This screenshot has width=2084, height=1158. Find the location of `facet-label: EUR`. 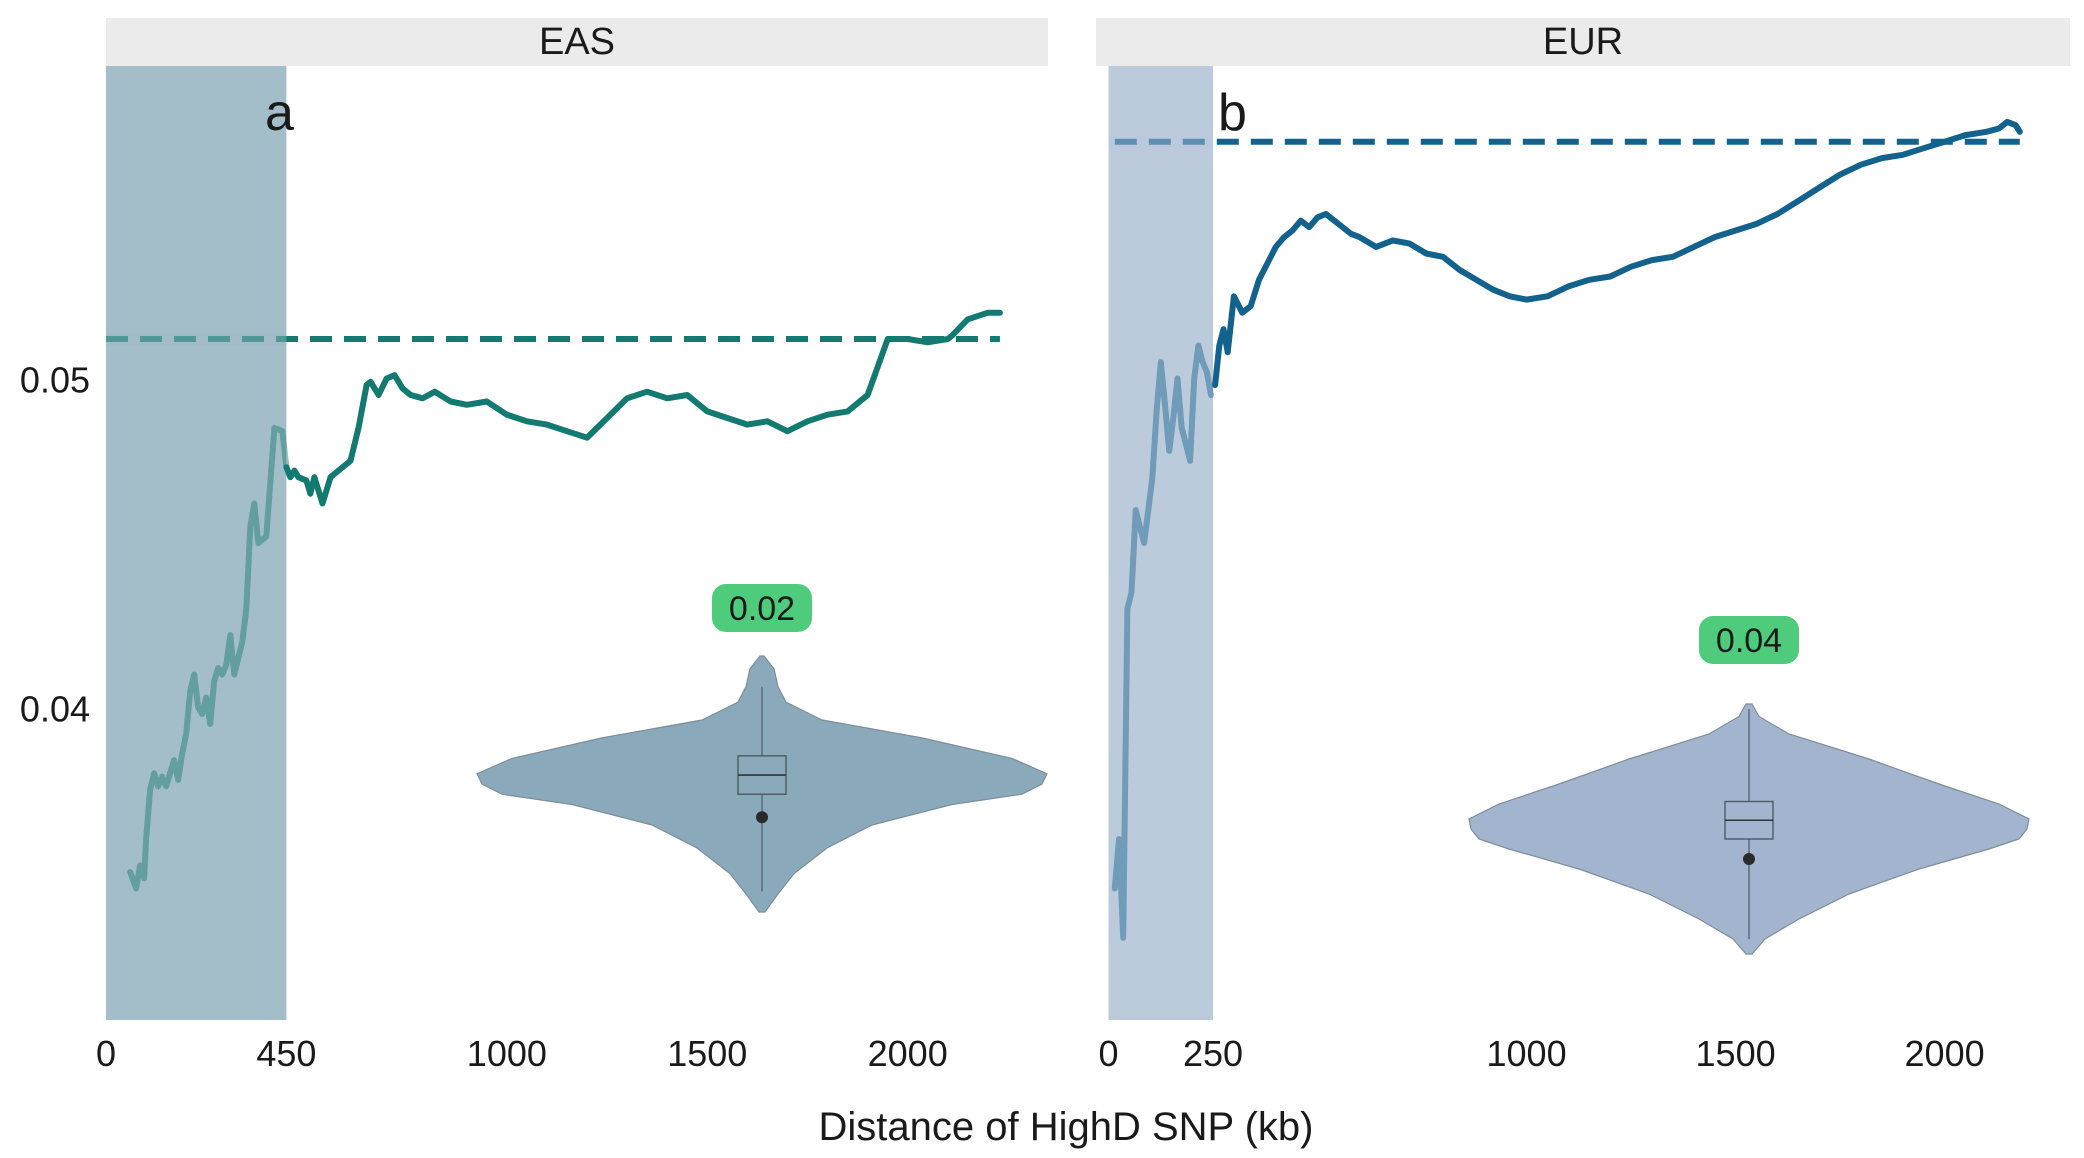

facet-label: EUR is located at coordinates (1583, 42).